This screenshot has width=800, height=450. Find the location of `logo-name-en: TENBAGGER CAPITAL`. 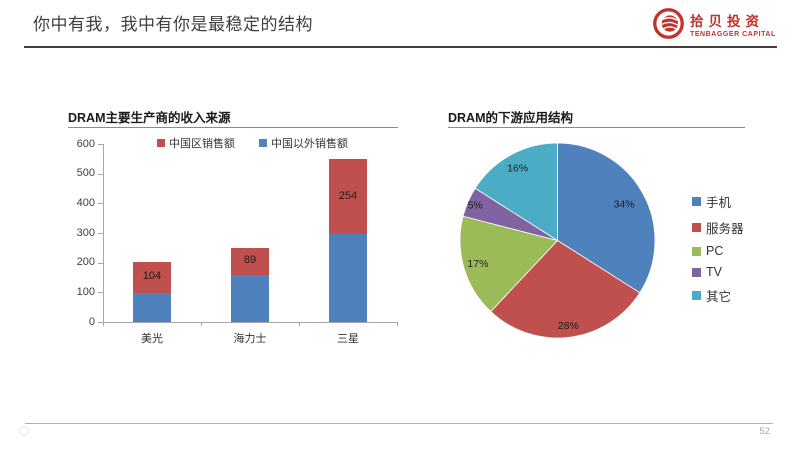

logo-name-en: TENBAGGER CAPITAL is located at coordinates (733, 34).